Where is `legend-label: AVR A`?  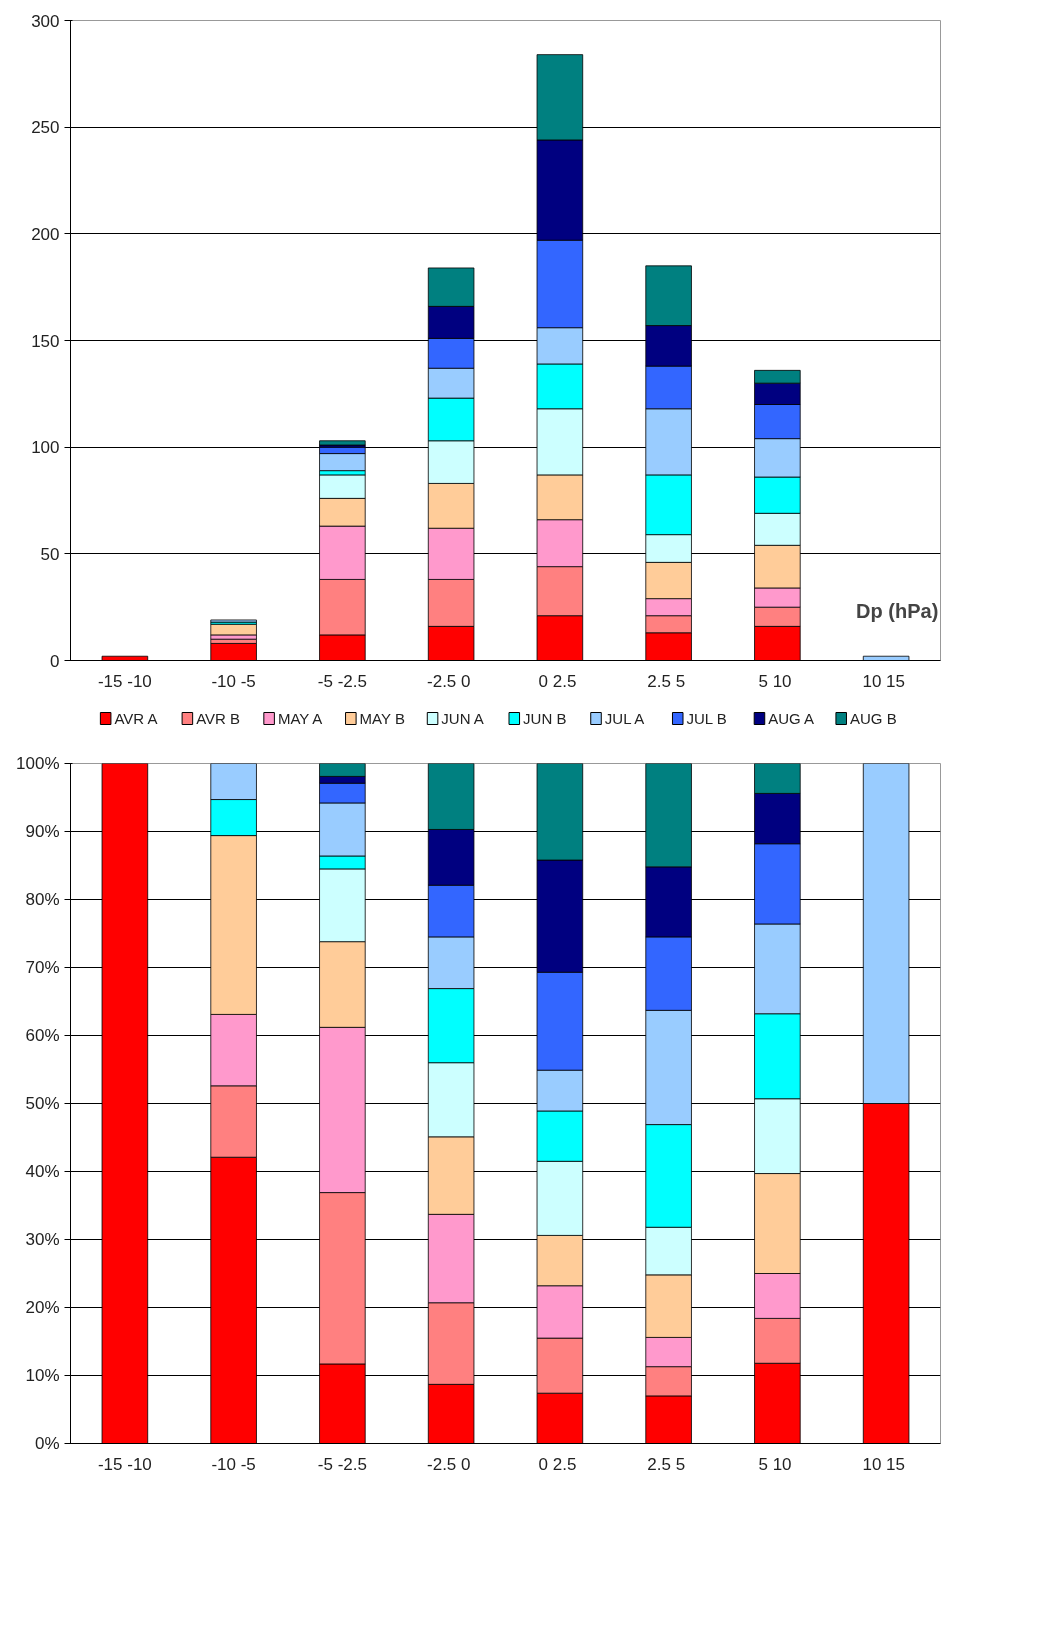 legend-label: AVR A is located at coordinates (136, 718).